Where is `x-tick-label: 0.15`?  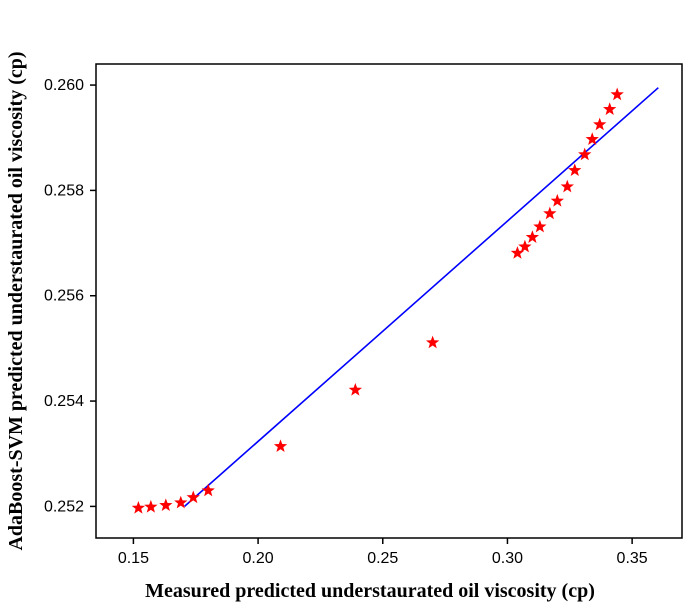 x-tick-label: 0.15 is located at coordinates (133, 558).